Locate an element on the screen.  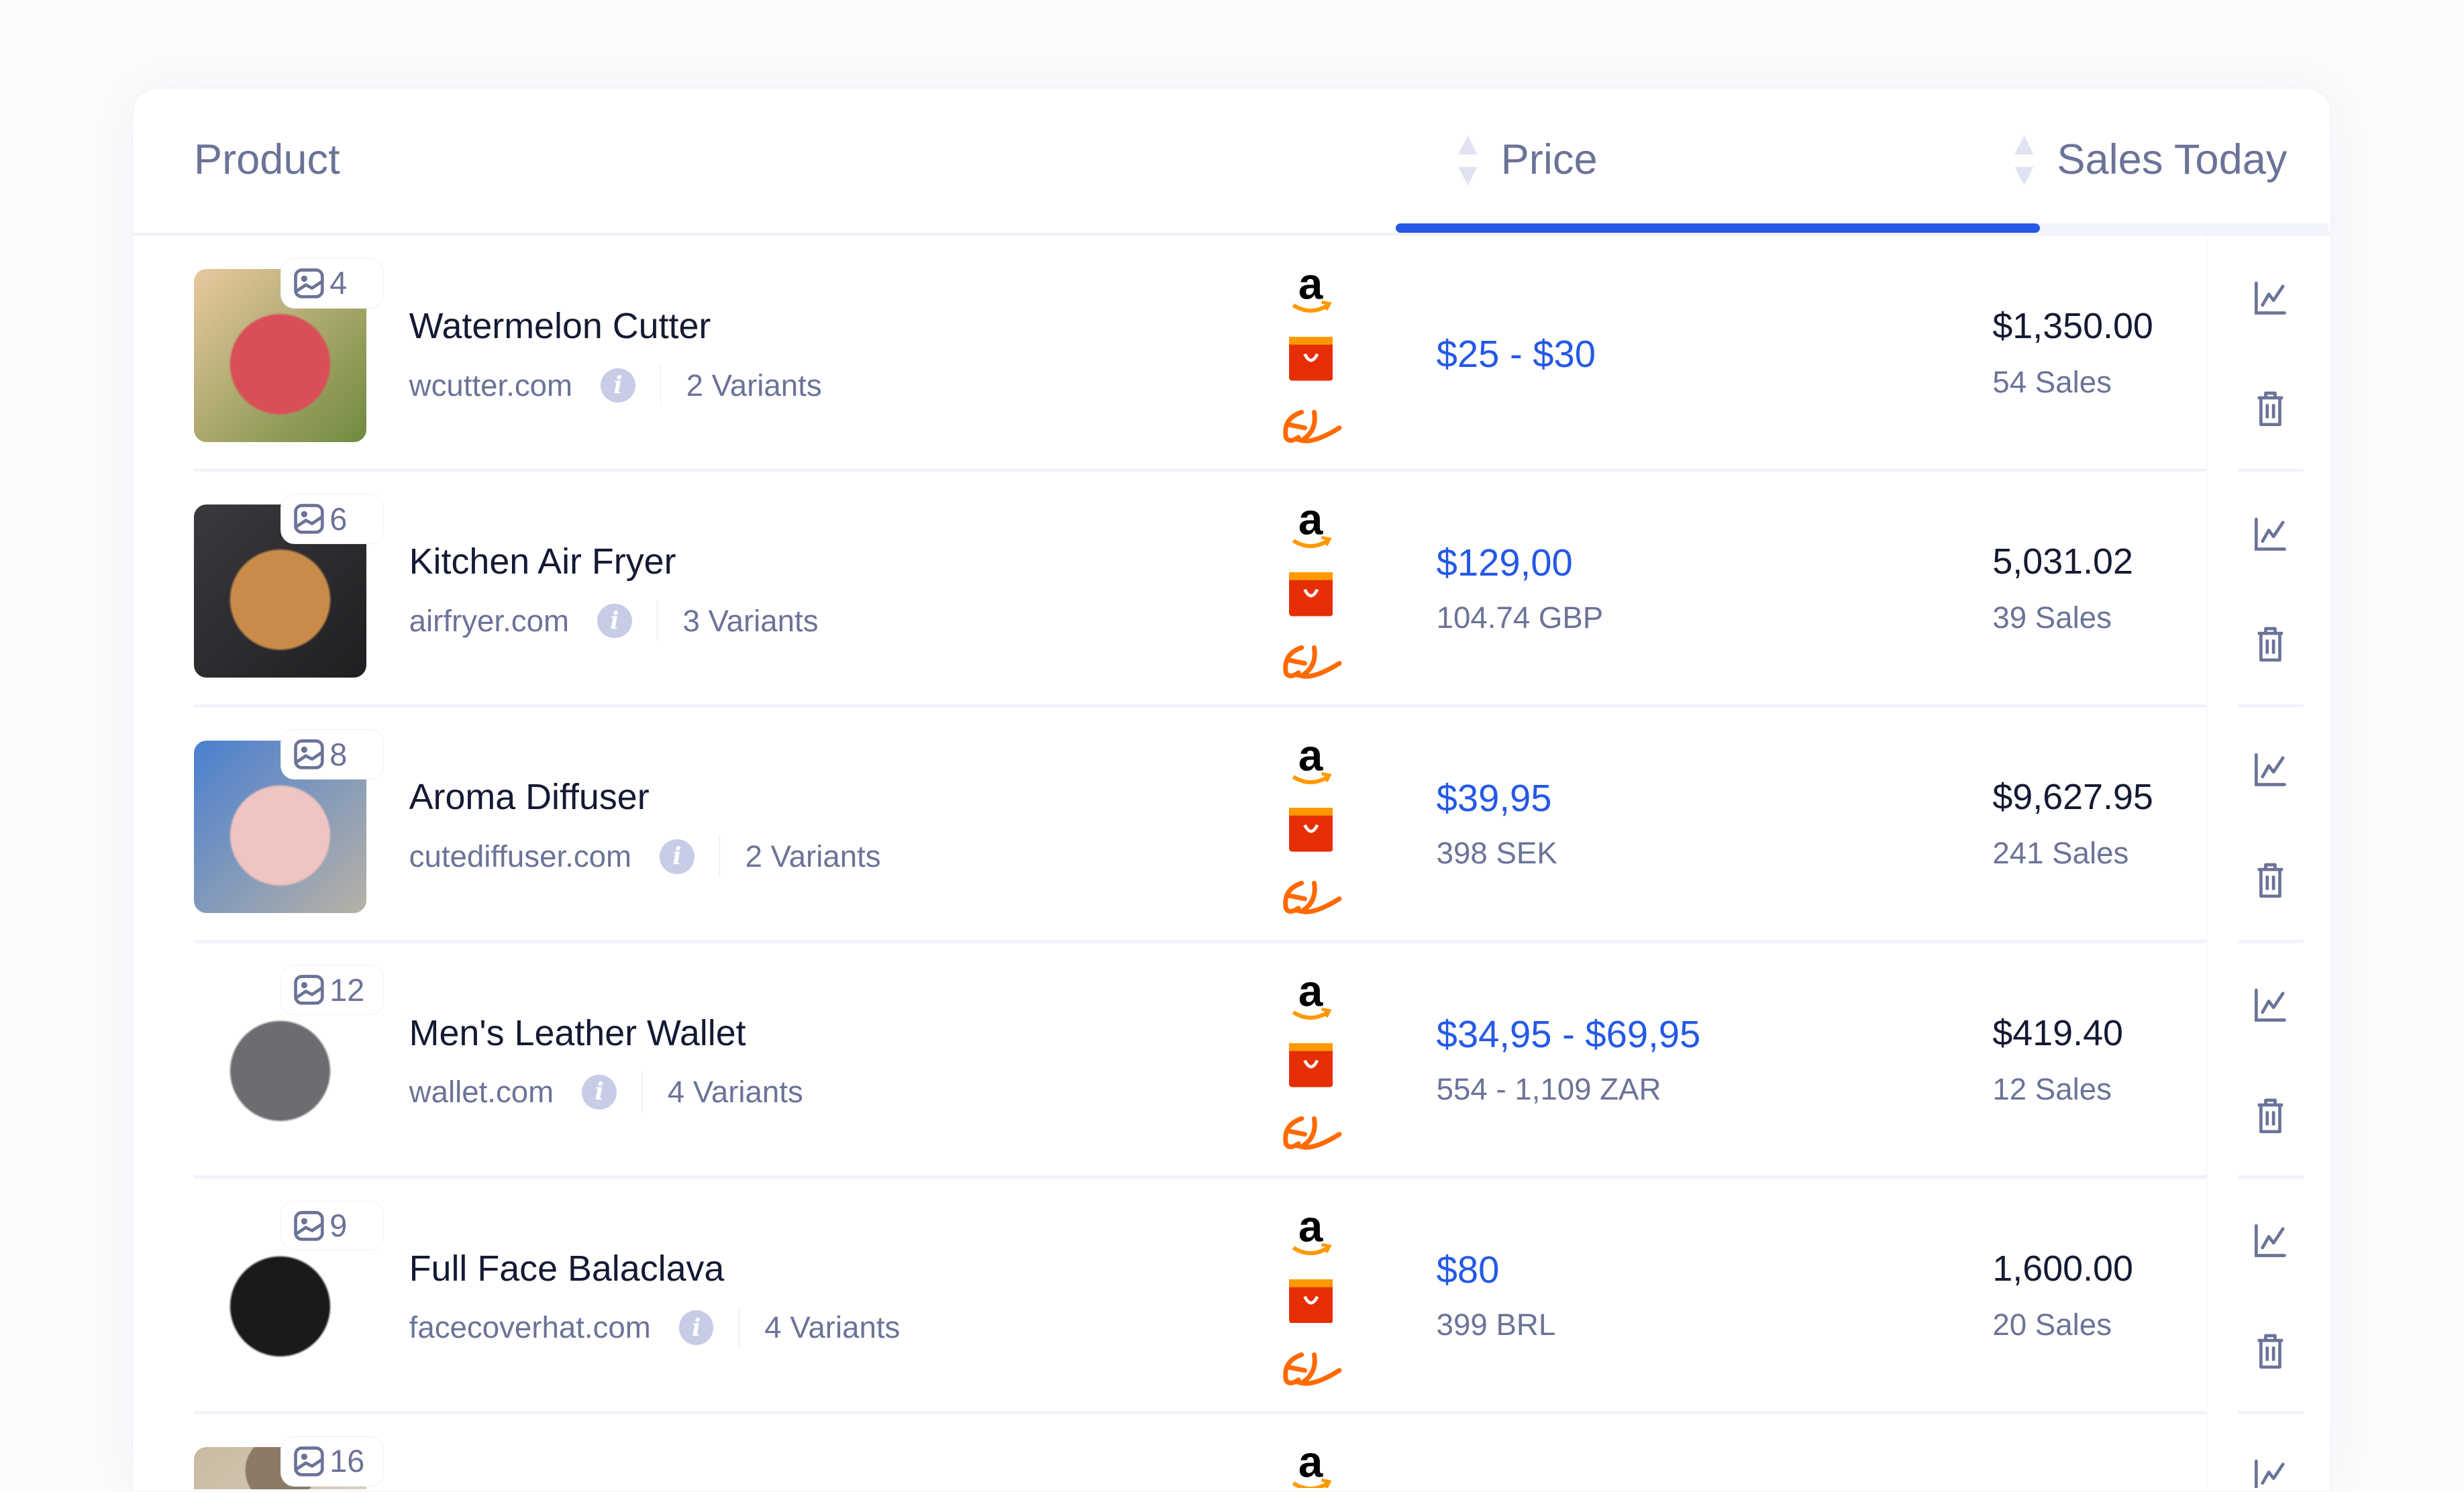
image-count: 16 is located at coordinates (347, 1462).